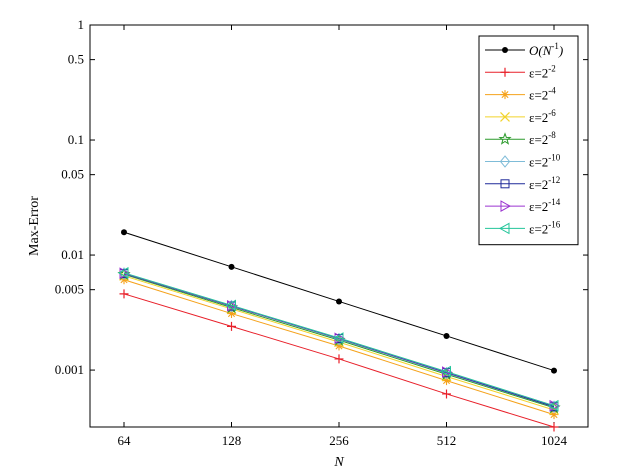 Image resolution: width=618 pixels, height=476 pixels. I want to click on y-tick-label: 0.01, so click(72, 254).